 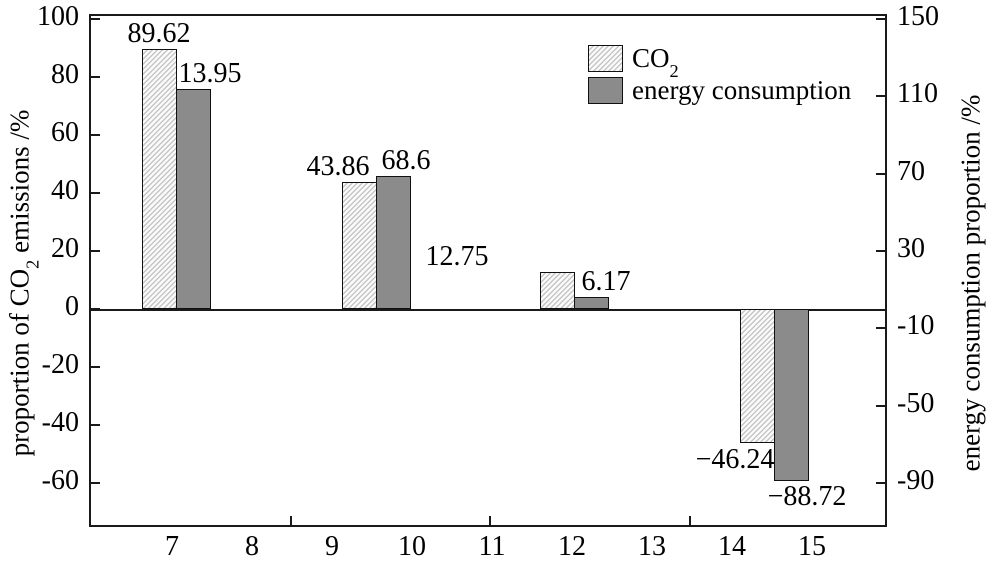 What do you see at coordinates (172, 546) in the screenshot?
I see `x-axis-tick-label: 7` at bounding box center [172, 546].